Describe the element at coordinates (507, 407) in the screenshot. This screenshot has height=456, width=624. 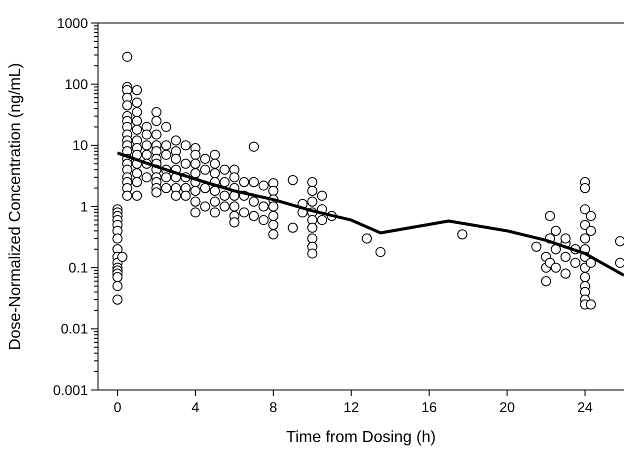
I see `x-tick-label: 20` at that location.